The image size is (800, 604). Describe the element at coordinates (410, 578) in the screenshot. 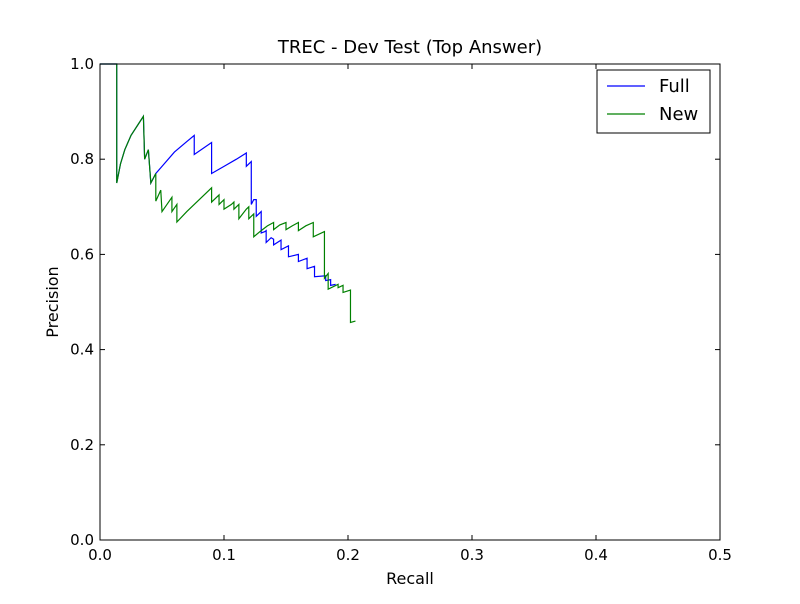

I see `x-axis-label: Recall` at that location.